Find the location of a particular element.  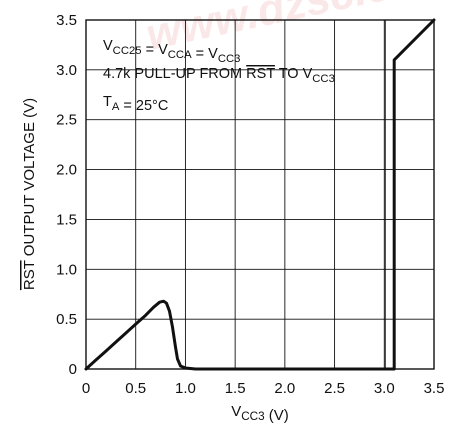

x-tick-label: 1.0 is located at coordinates (185, 388).